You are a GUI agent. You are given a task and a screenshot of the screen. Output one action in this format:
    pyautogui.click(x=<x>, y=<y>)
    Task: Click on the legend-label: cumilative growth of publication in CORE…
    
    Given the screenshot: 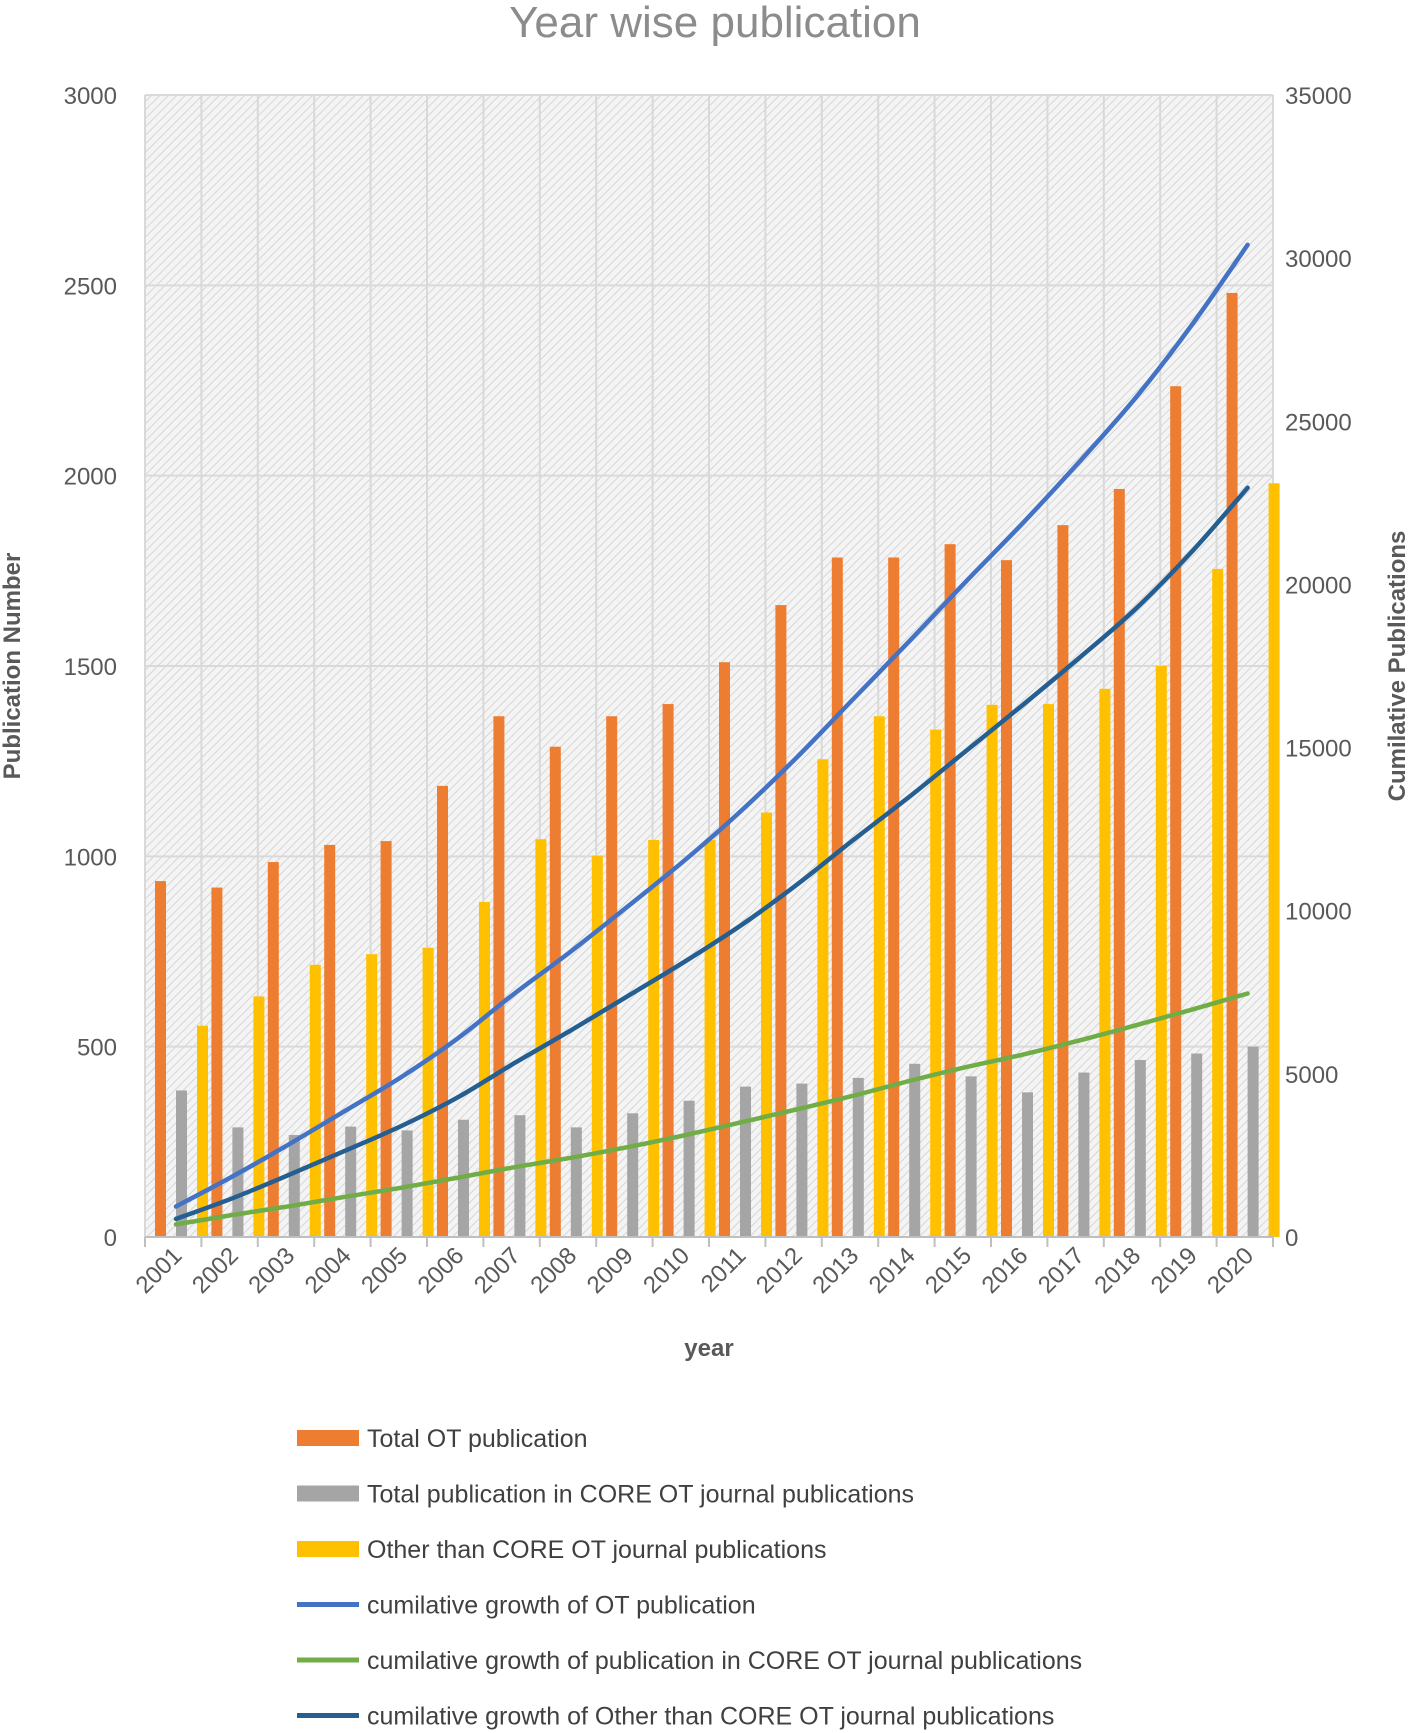 What is the action you would take?
    pyautogui.click(x=724, y=1661)
    